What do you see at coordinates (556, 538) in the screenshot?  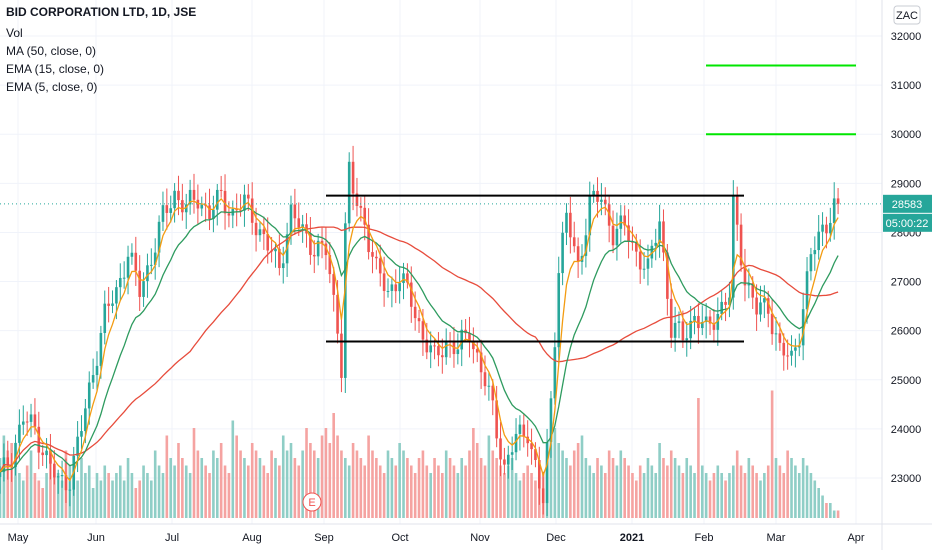 I see `x-tick-label: Dec` at bounding box center [556, 538].